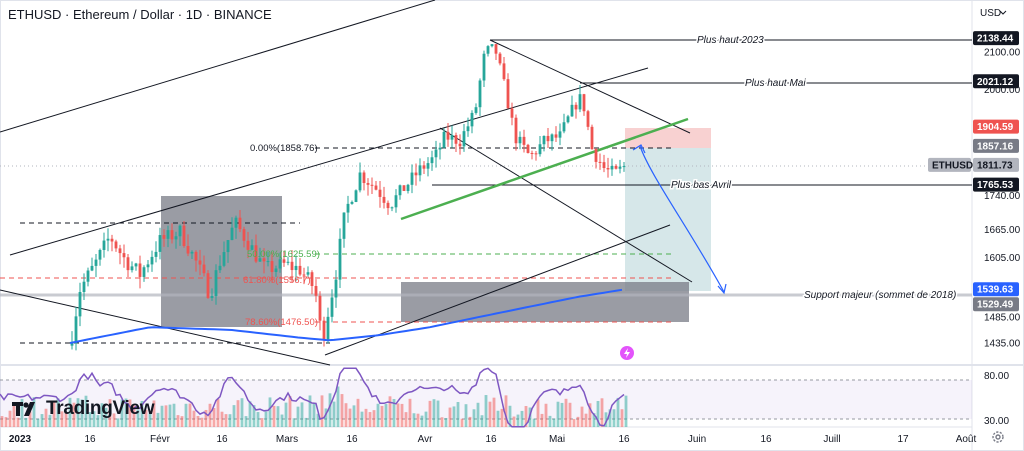 The image size is (1024, 451). Describe the element at coordinates (996, 81) in the screenshot. I see `price-badge: 2021.12` at that location.